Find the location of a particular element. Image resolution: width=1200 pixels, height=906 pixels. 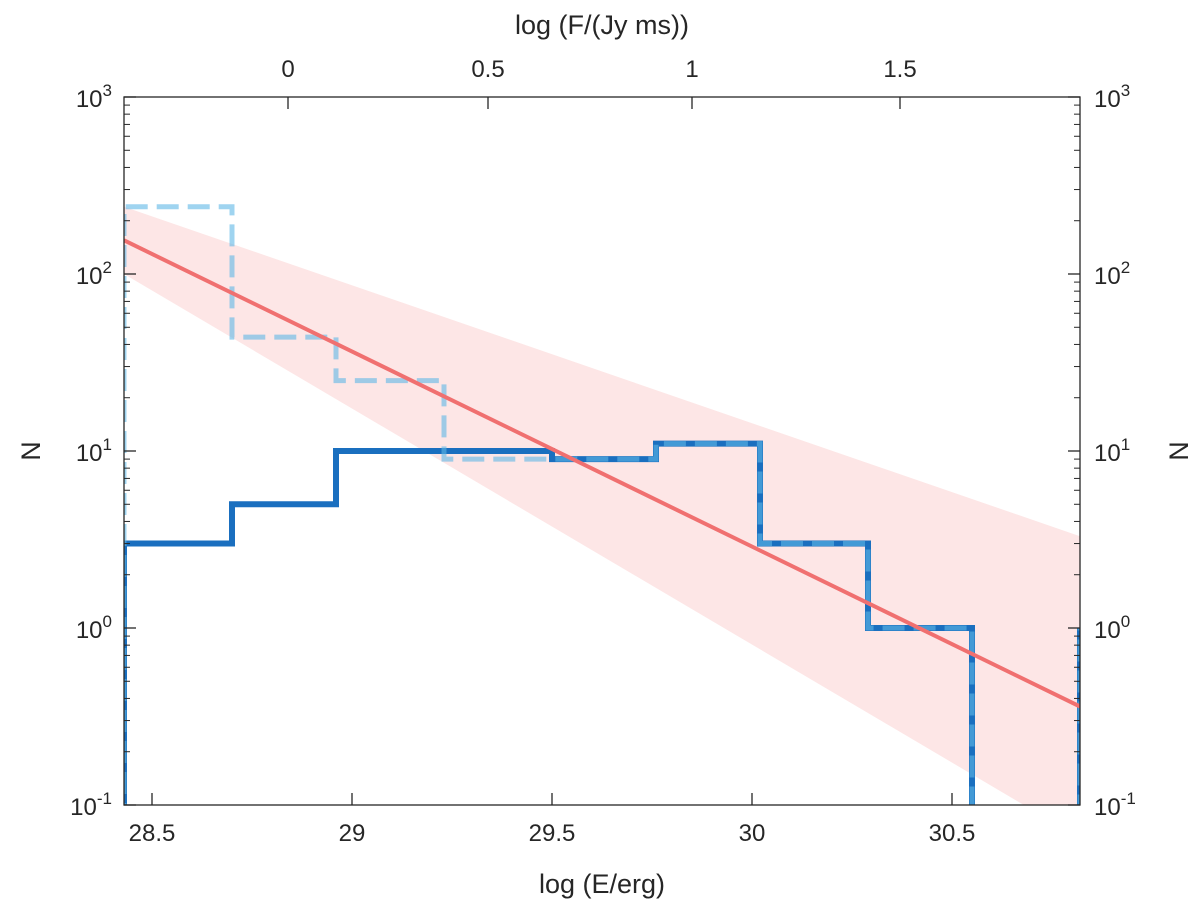

y-tick-label-left: 10⁻¹ is located at coordinates (91, 805).